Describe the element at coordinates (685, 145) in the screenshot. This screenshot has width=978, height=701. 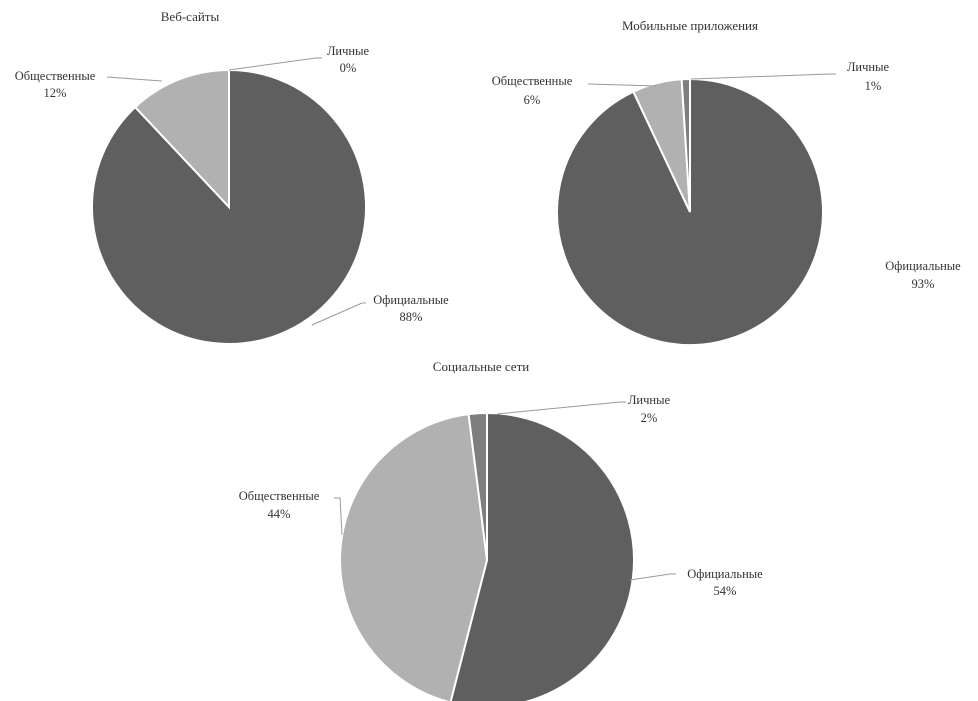
I see `pie-slice-mobile-personal` at that location.